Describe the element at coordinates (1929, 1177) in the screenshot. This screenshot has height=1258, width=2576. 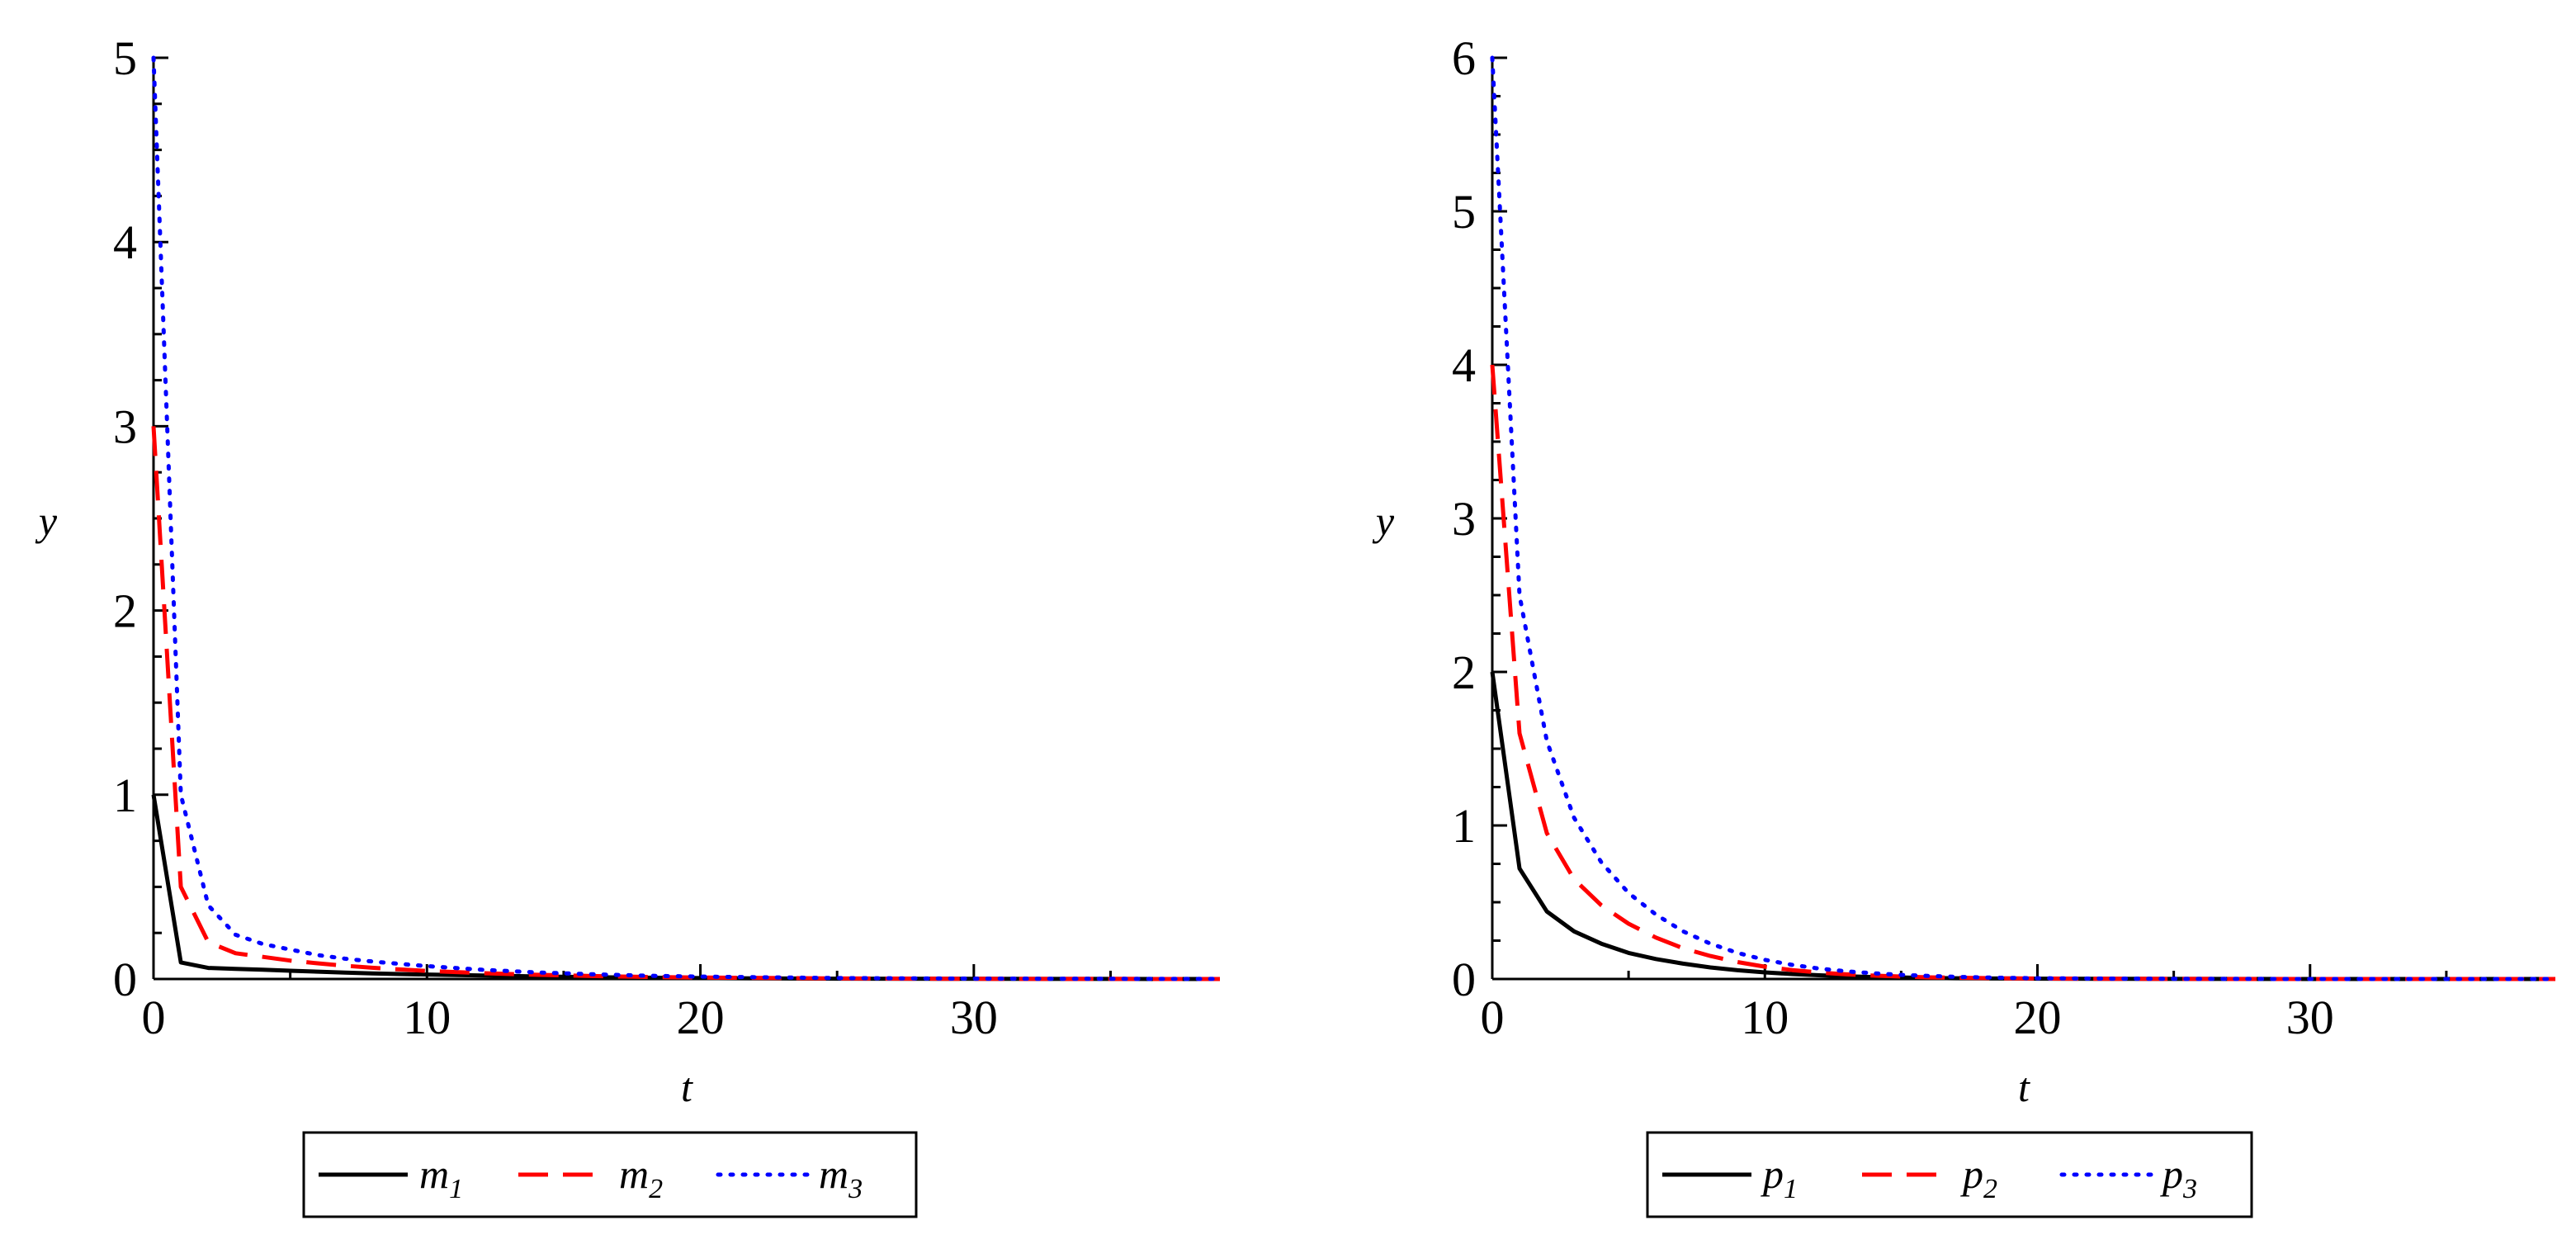
I see `legend-item-p2: p2` at that location.